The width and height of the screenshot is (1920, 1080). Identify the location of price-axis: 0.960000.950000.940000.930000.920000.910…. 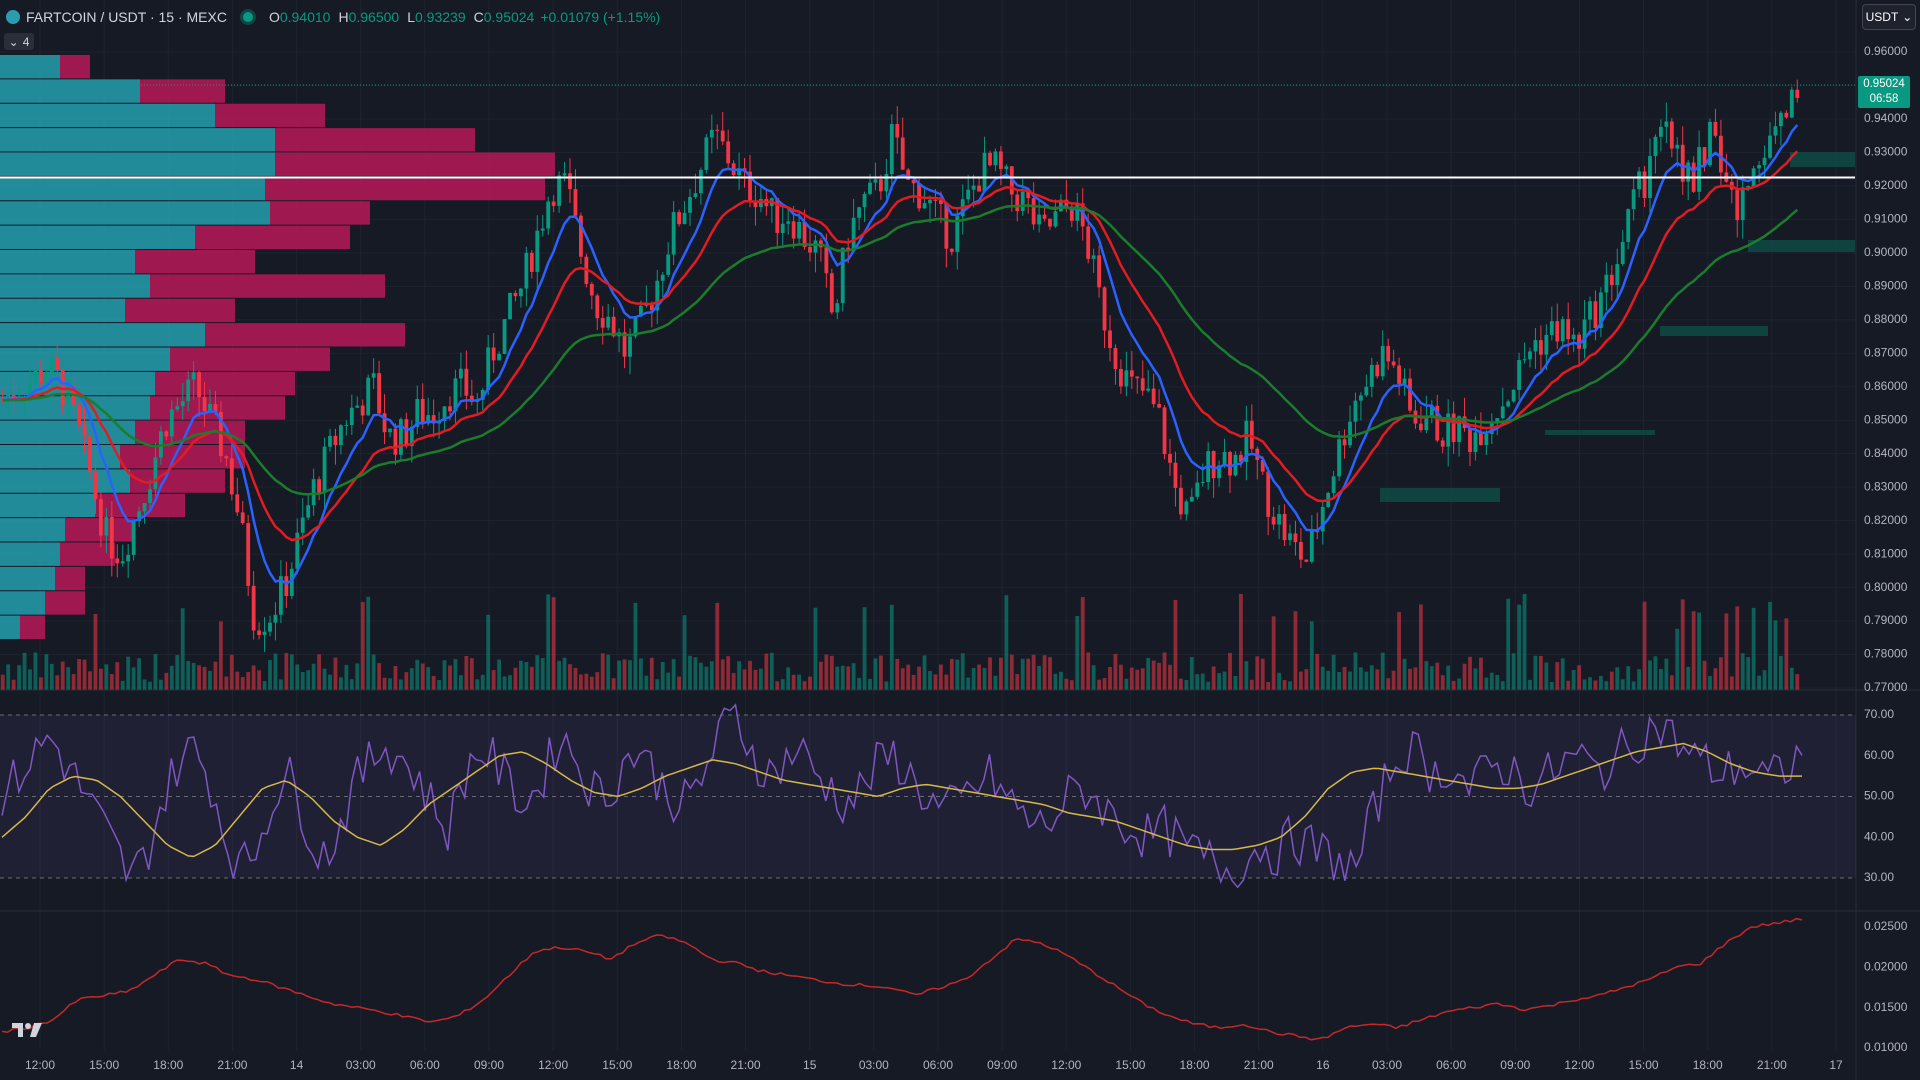
(1886, 369).